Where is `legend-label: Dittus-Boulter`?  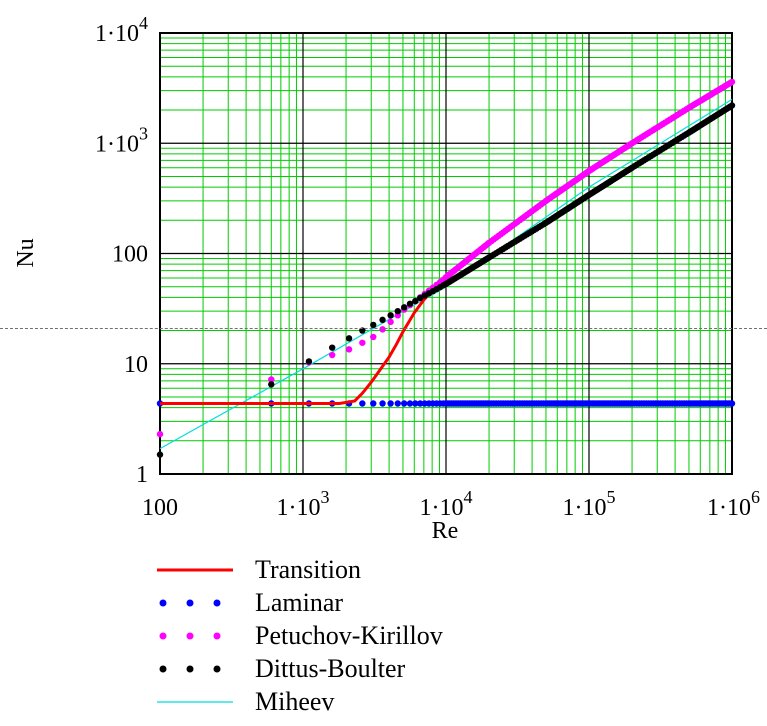
legend-label: Dittus-Boulter is located at coordinates (330, 668).